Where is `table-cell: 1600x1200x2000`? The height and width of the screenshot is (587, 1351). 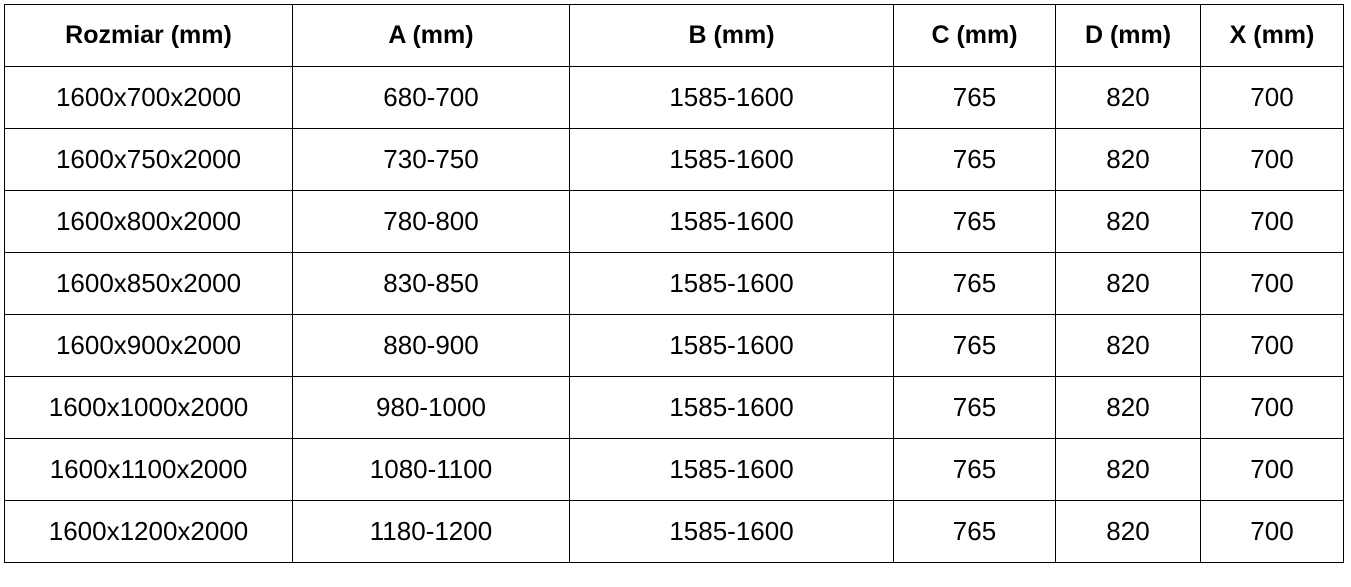 table-cell: 1600x1200x2000 is located at coordinates (148, 531).